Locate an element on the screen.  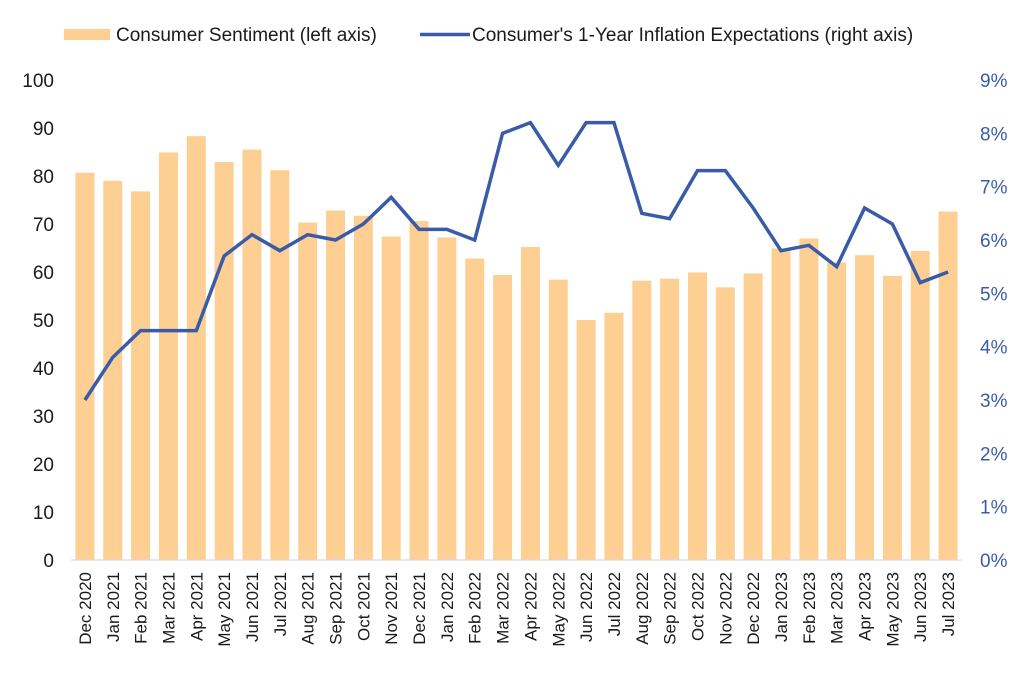
x-tick-label: Jul 2022 is located at coordinates (614, 604).